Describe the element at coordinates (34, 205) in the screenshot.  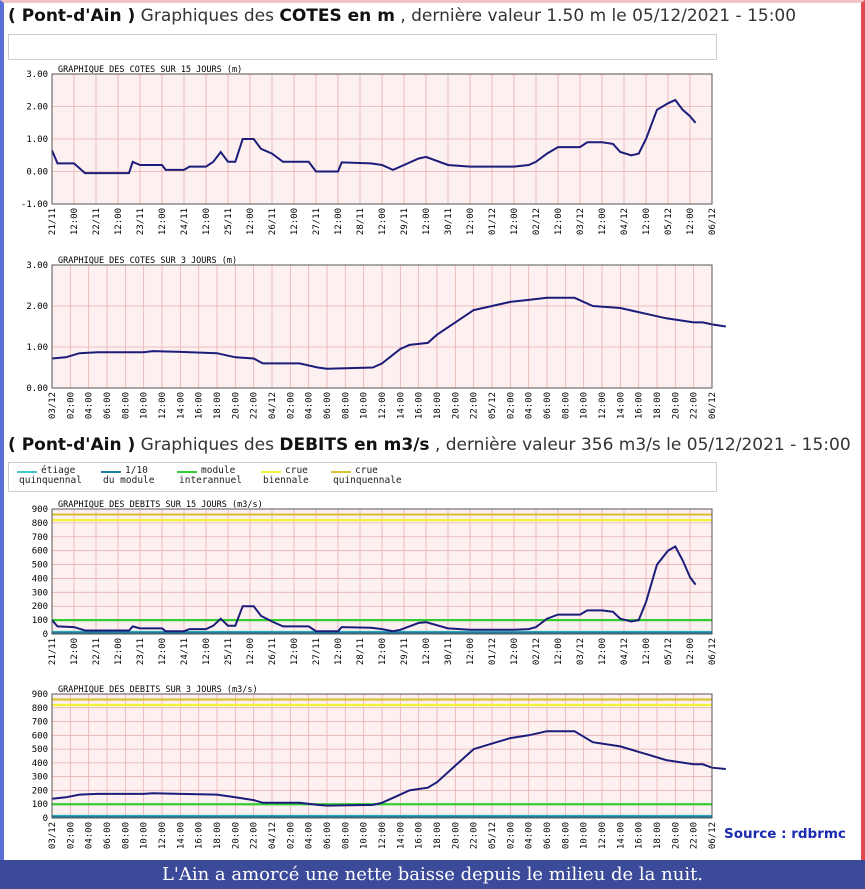
I see `y-tick-label: -1.00` at that location.